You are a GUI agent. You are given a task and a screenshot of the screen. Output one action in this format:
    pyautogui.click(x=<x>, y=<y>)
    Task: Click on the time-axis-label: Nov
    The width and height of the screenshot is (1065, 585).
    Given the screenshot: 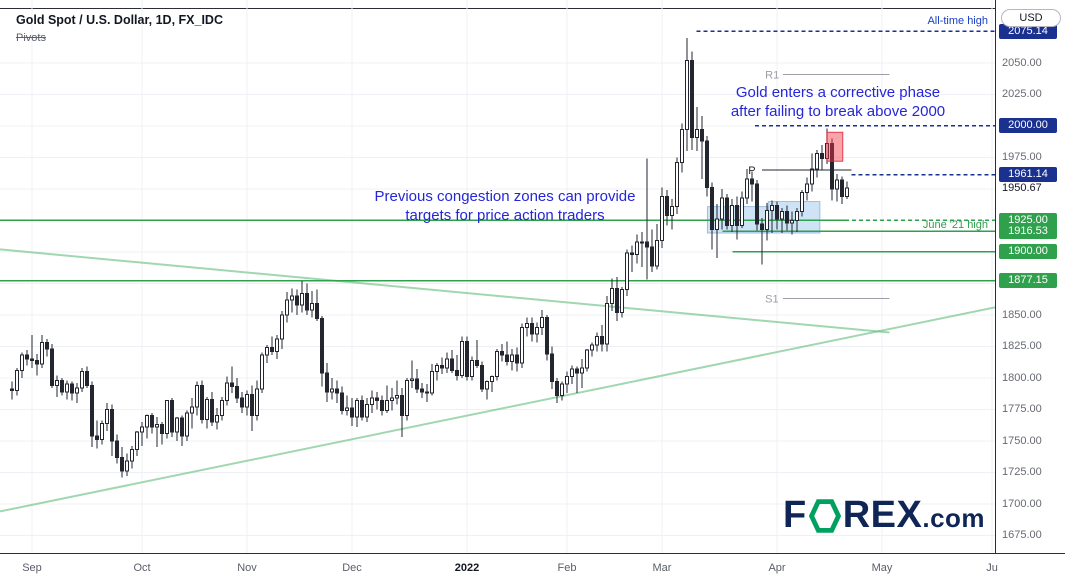 What is the action you would take?
    pyautogui.click(x=247, y=568)
    